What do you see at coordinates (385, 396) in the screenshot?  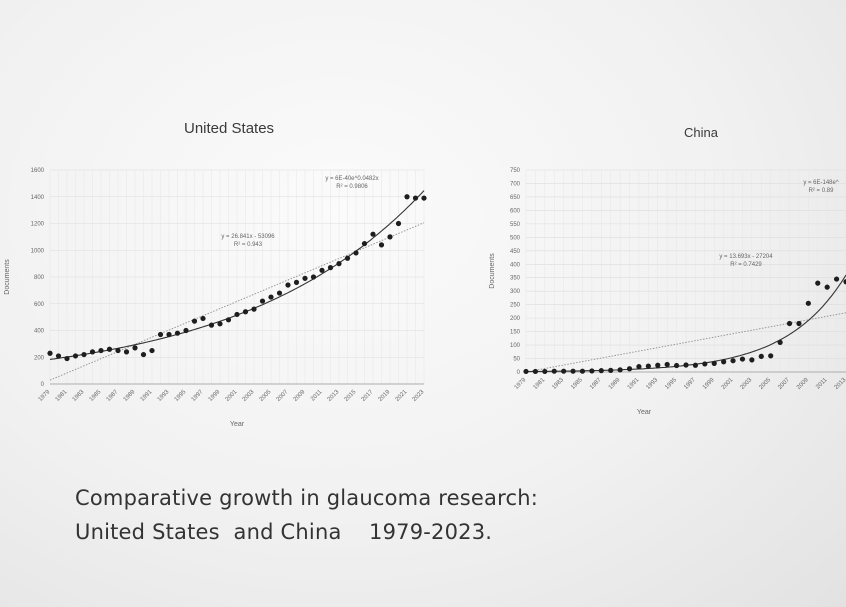 I see `x-tick-label: 2019` at bounding box center [385, 396].